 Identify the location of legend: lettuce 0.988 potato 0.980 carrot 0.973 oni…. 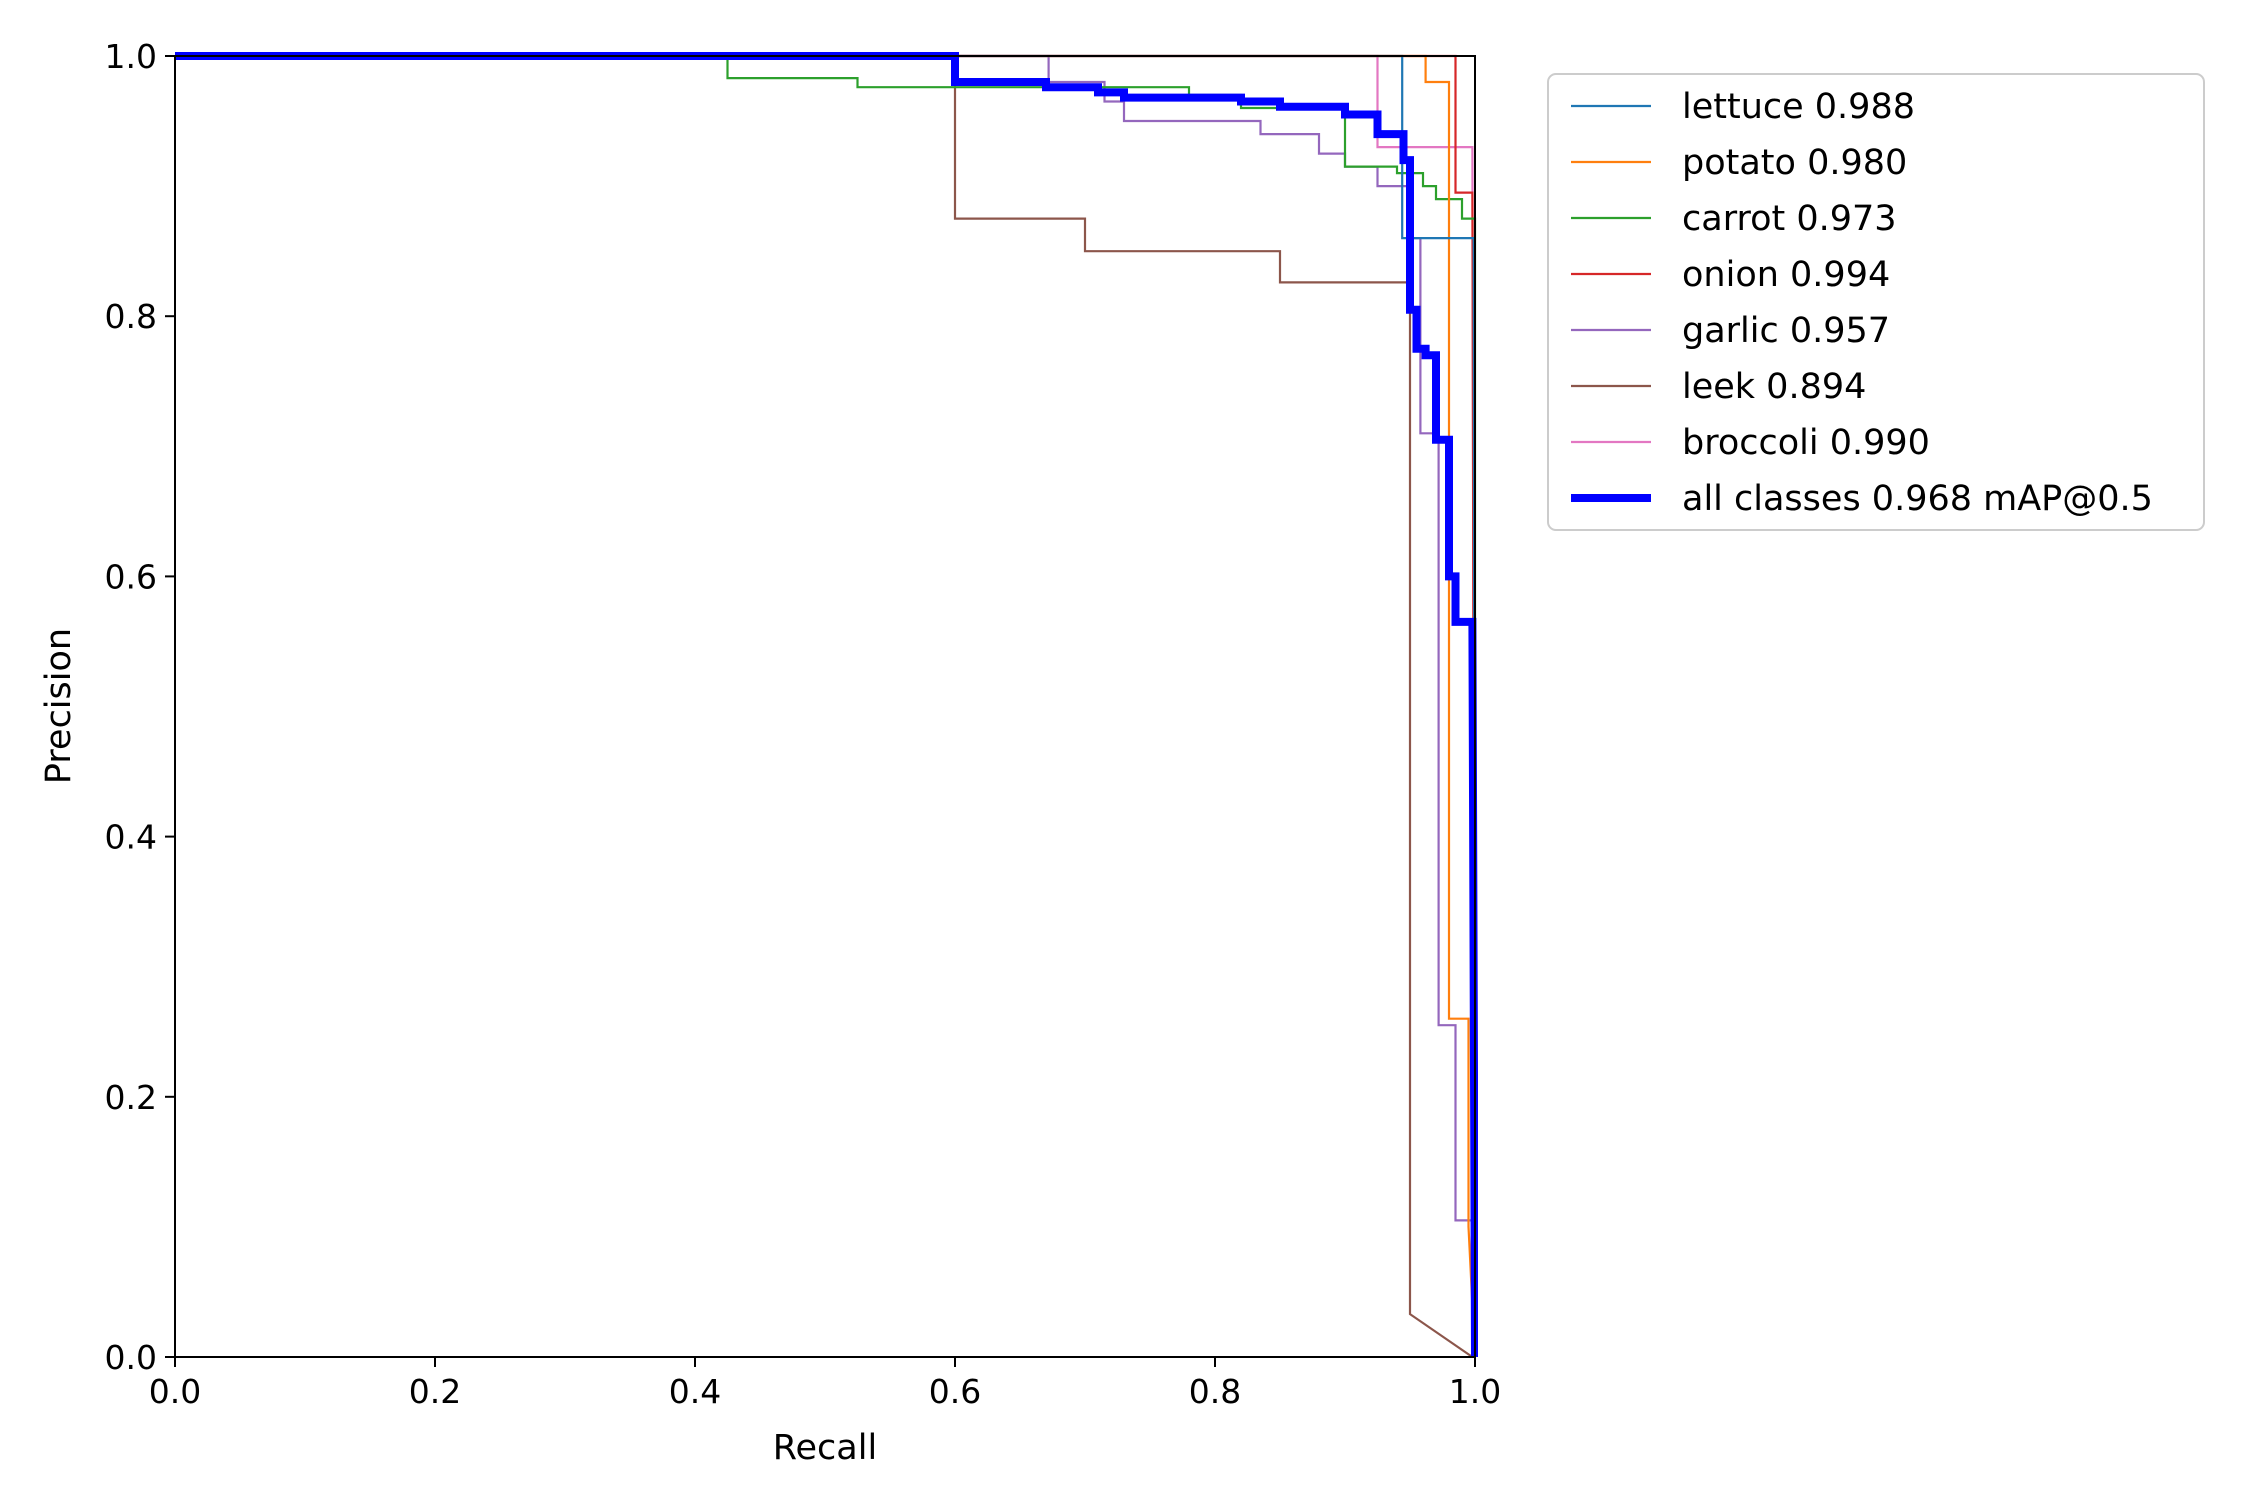
(1876, 302).